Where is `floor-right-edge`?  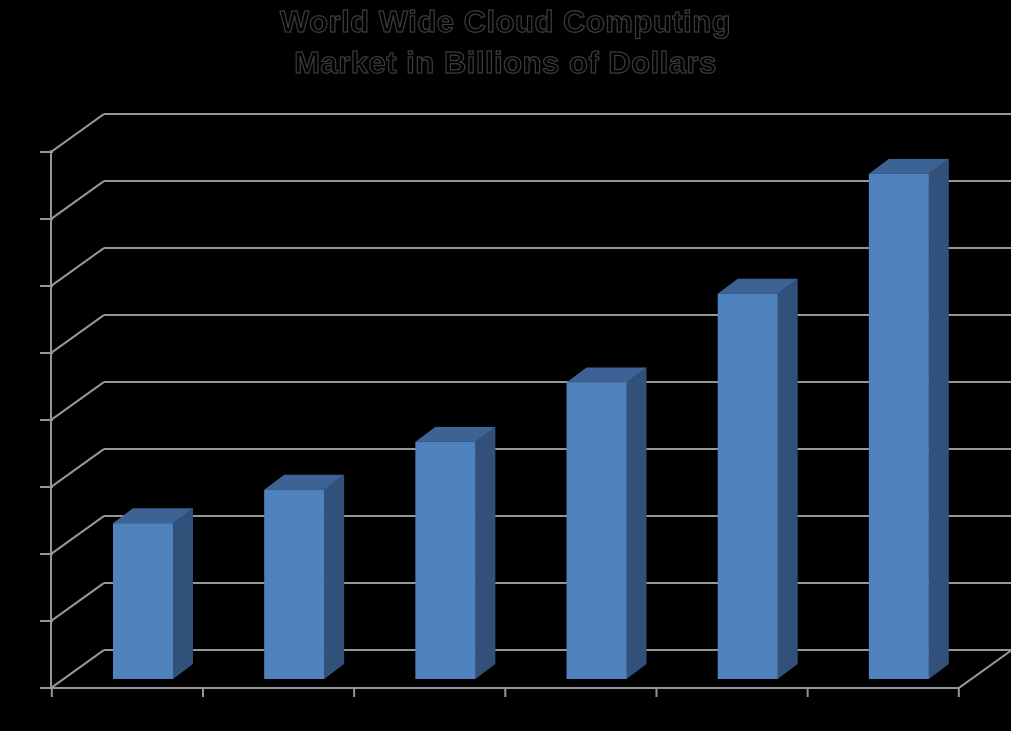 floor-right-edge is located at coordinates (984, 669).